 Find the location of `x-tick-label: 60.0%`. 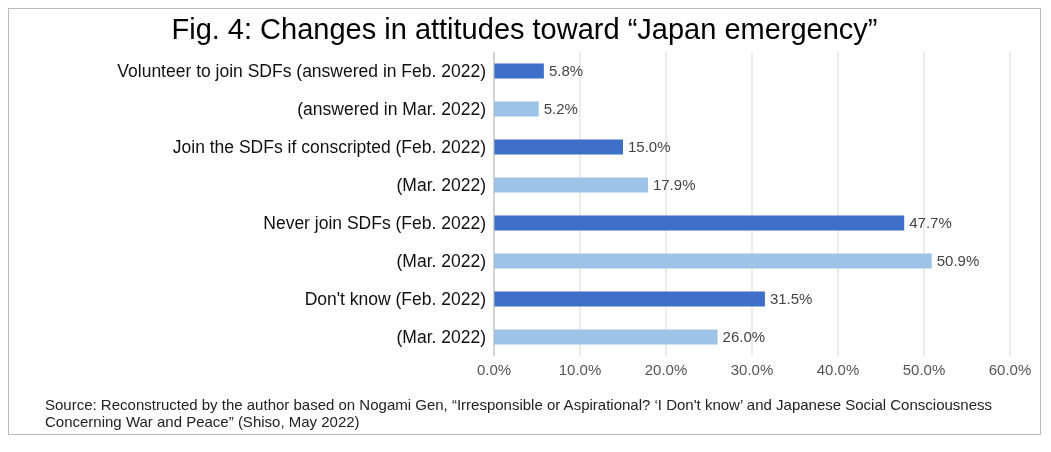

x-tick-label: 60.0% is located at coordinates (1010, 369).